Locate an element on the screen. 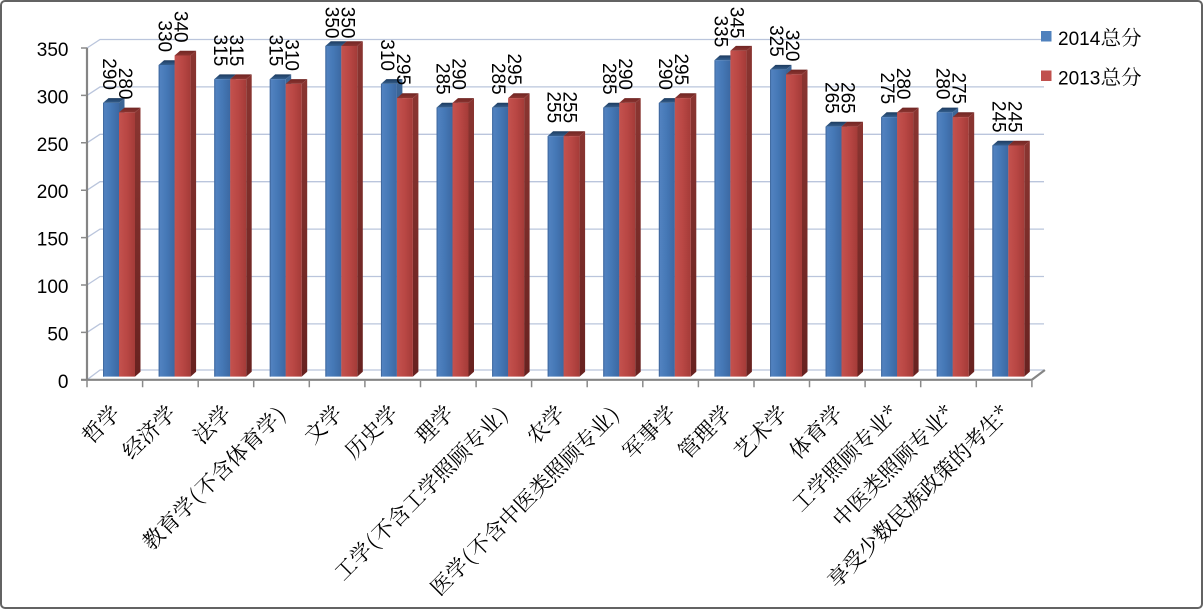 The height and width of the screenshot is (614, 1203). svg-text: 2013 is located at coordinates (1079, 79).